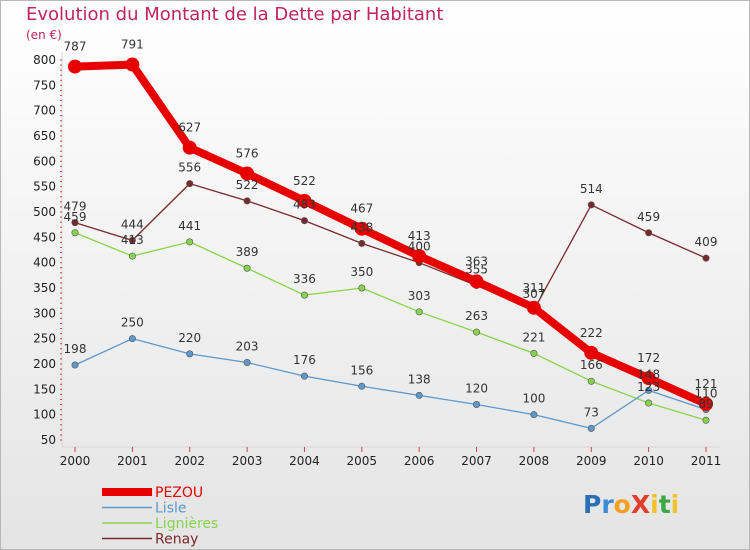 Image resolution: width=750 pixels, height=550 pixels. Describe the element at coordinates (419, 296) in the screenshot. I see `data-label: 303` at that location.